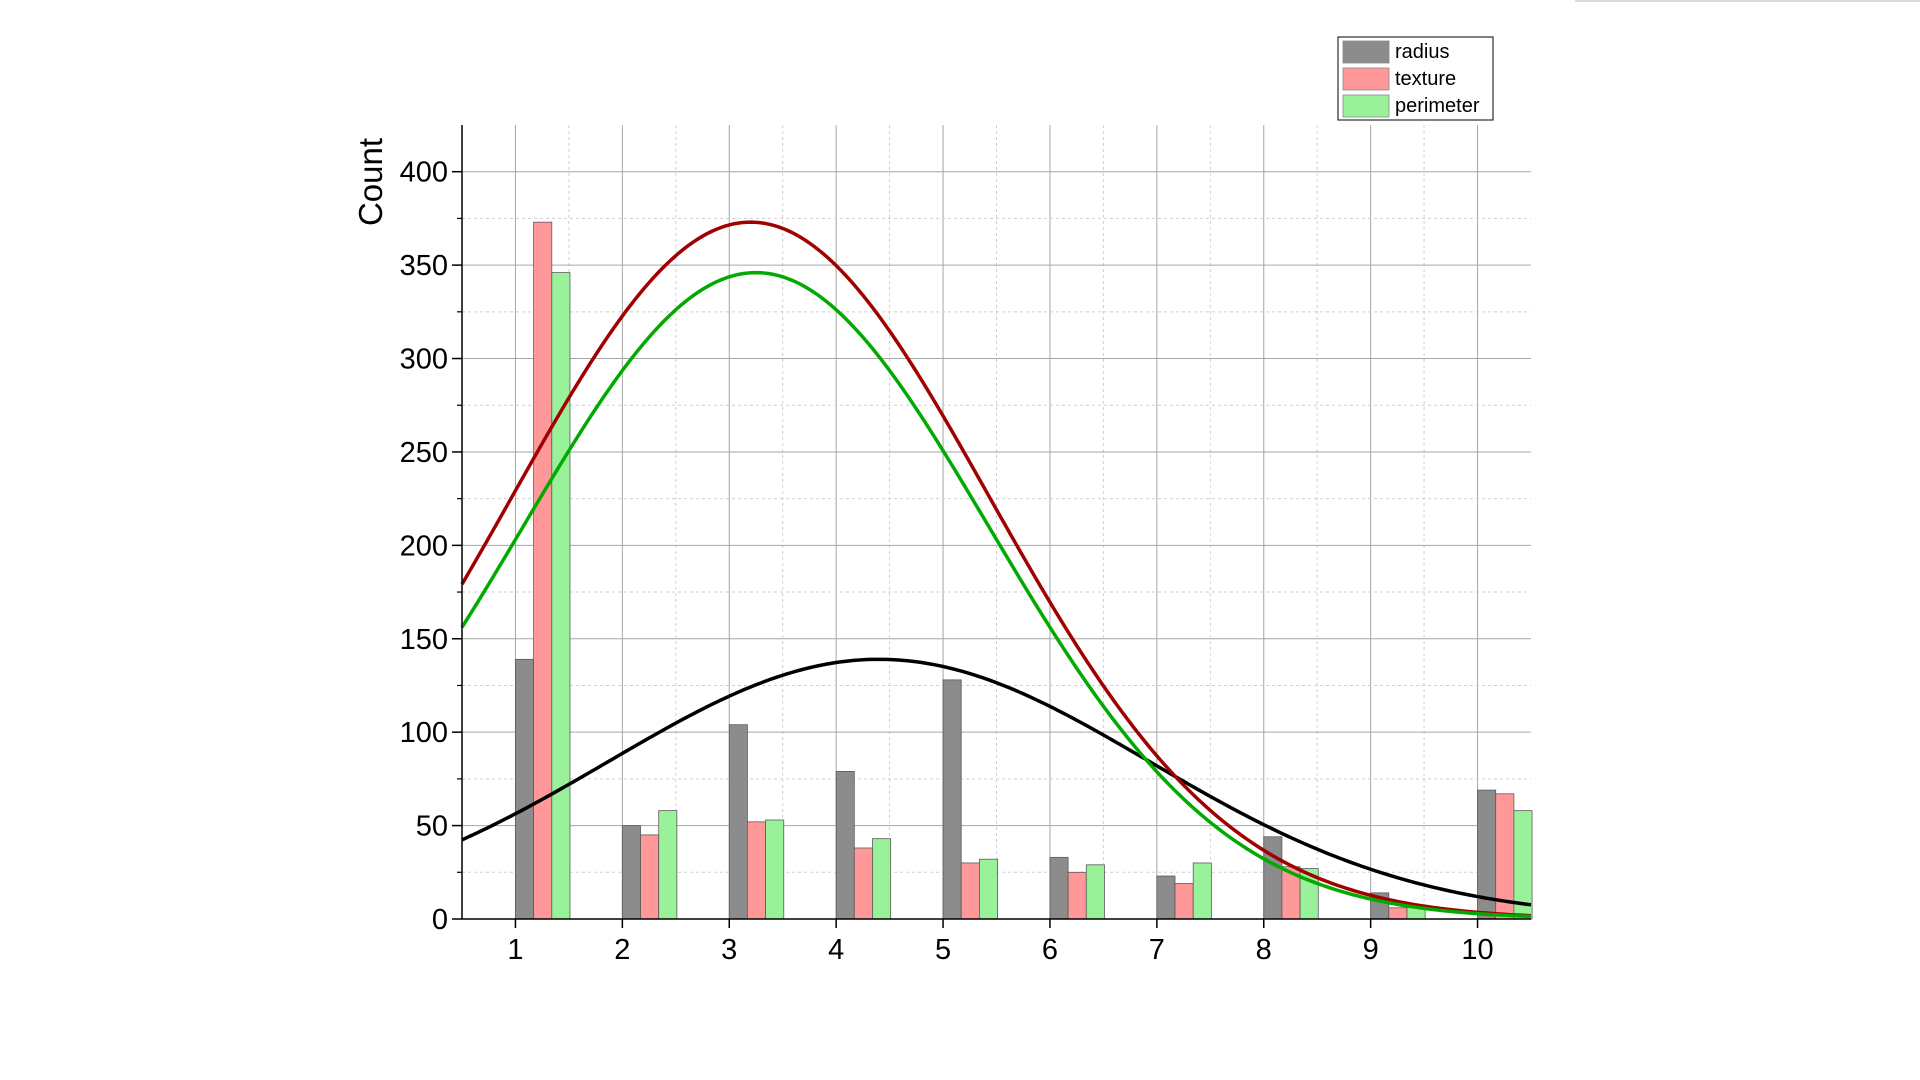 The width and height of the screenshot is (1920, 1080). I want to click on x-tick-label: 2, so click(622, 950).